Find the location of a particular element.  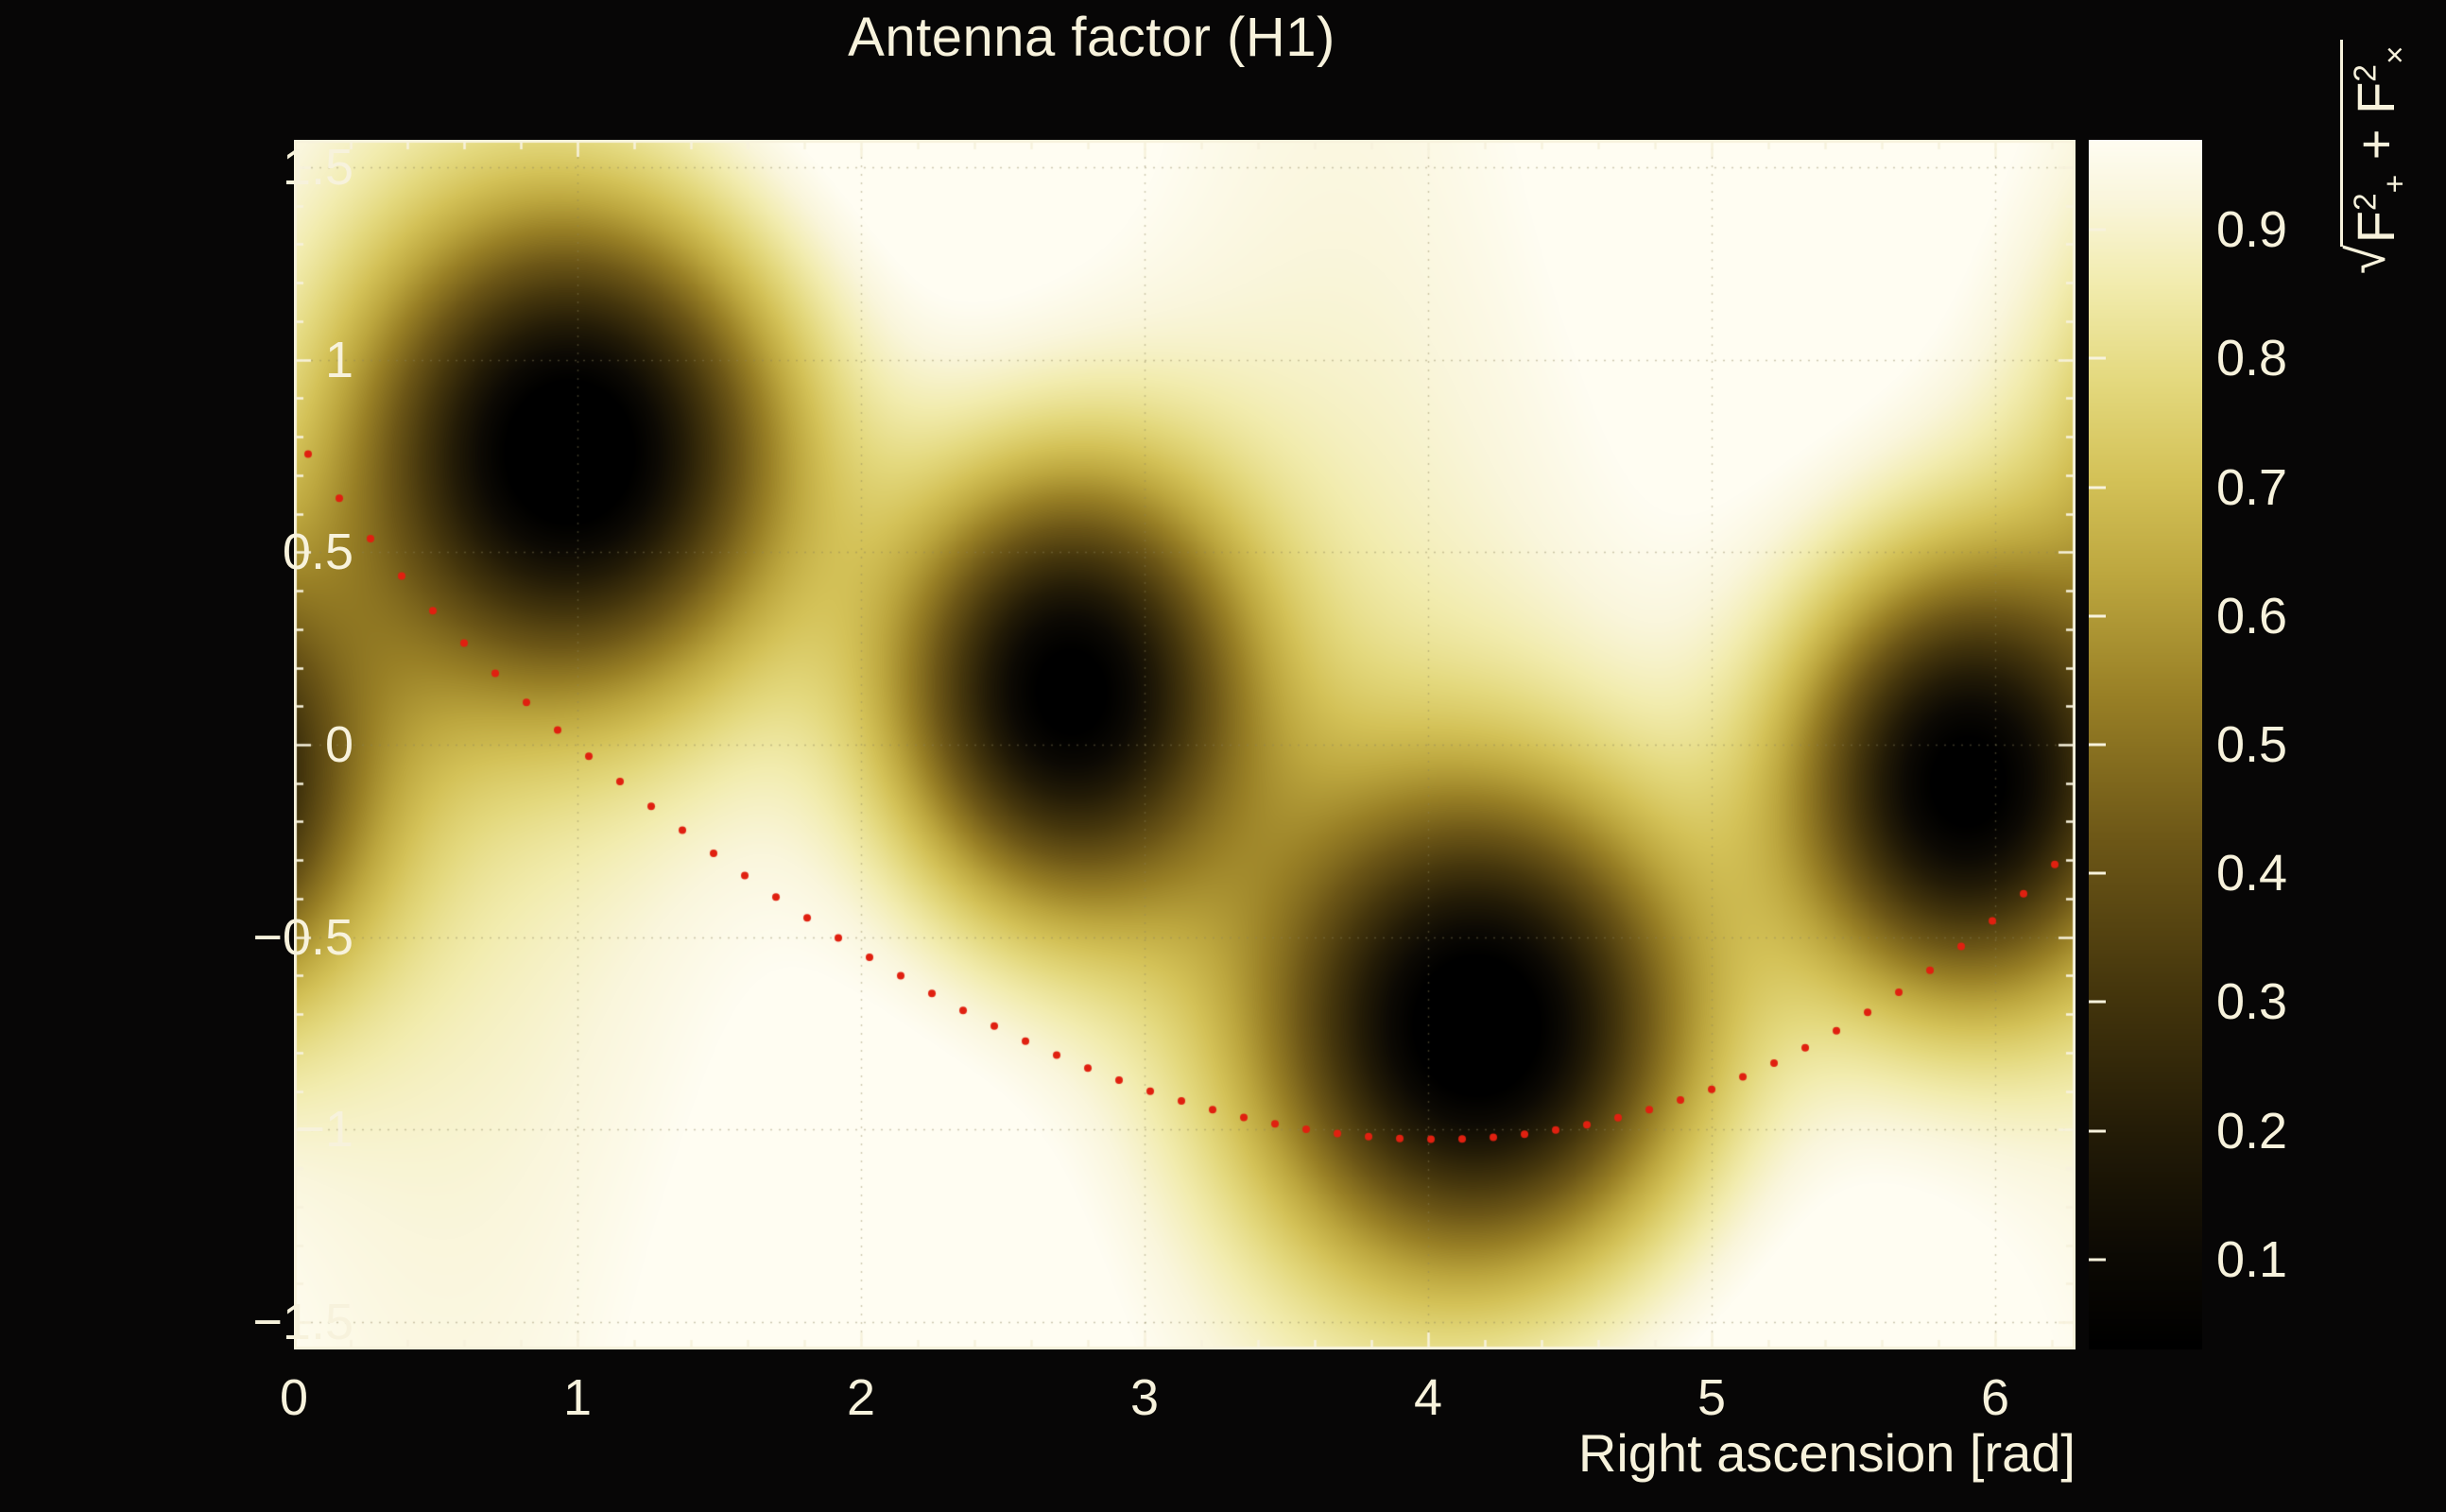

colorbar-tick-label: 0.4 is located at coordinates (2252, 873).